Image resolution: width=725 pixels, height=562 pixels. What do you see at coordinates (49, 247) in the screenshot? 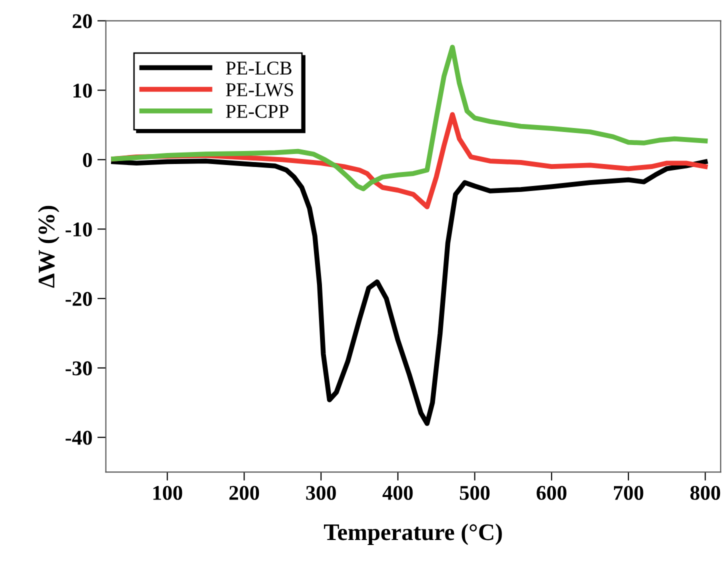
I see `y-axis-title: ΔW (%)` at bounding box center [49, 247].